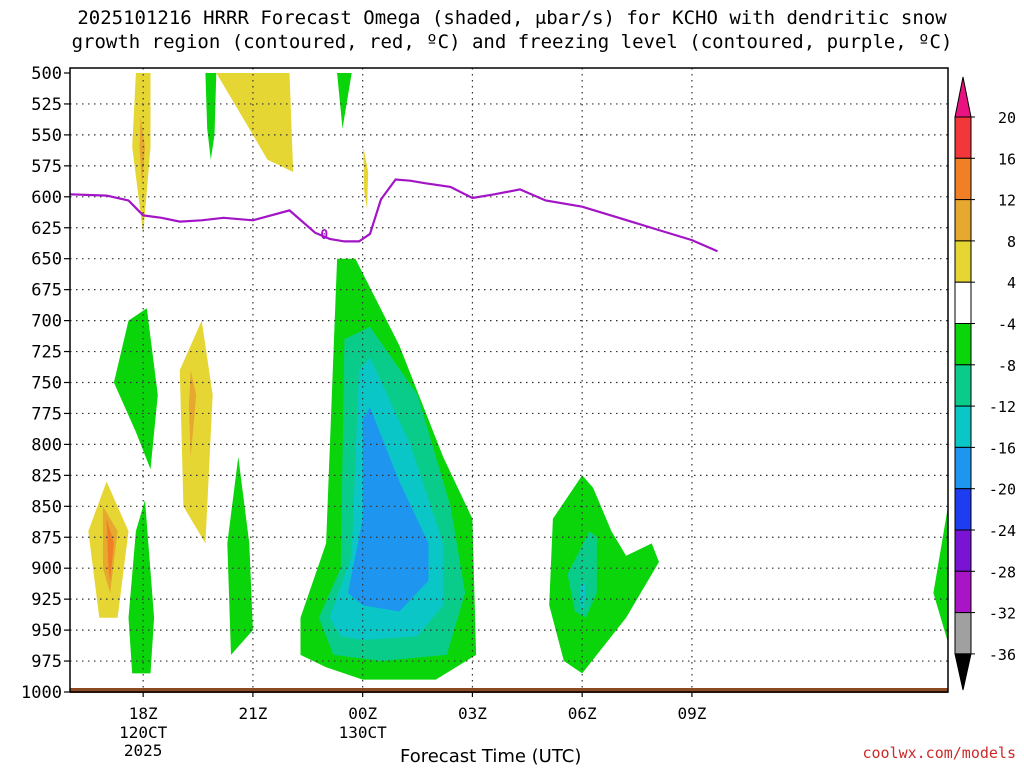 Image resolution: width=1024 pixels, height=768 pixels. What do you see at coordinates (1007, 118) in the screenshot?
I see `colorbar-label-0: 20` at bounding box center [1007, 118].